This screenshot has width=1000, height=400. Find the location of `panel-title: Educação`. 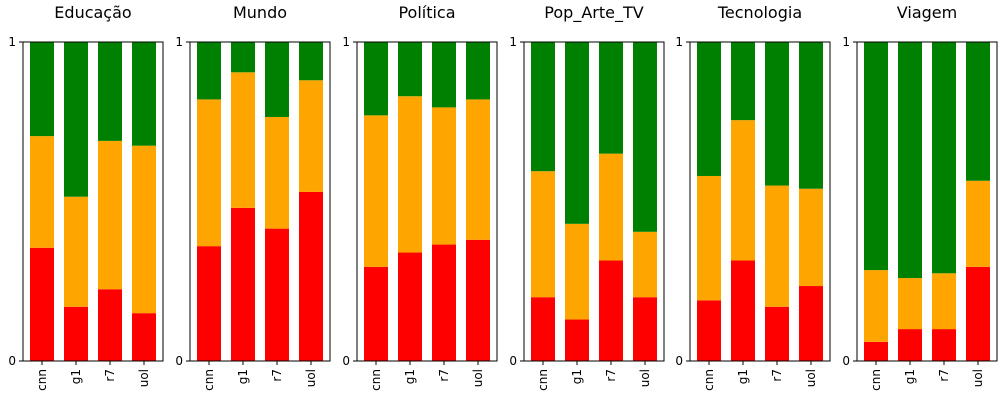

panel-title: Educação is located at coordinates (92, 12).